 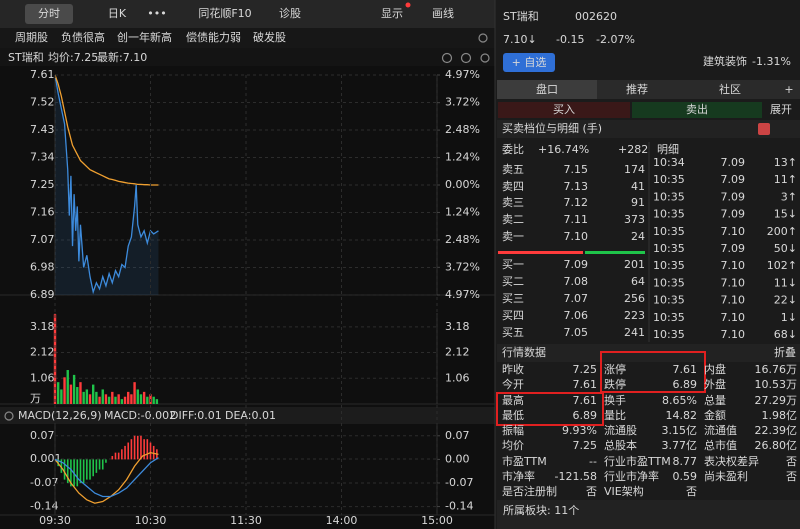 I want to click on panel-tab: +, so click(x=788, y=89).